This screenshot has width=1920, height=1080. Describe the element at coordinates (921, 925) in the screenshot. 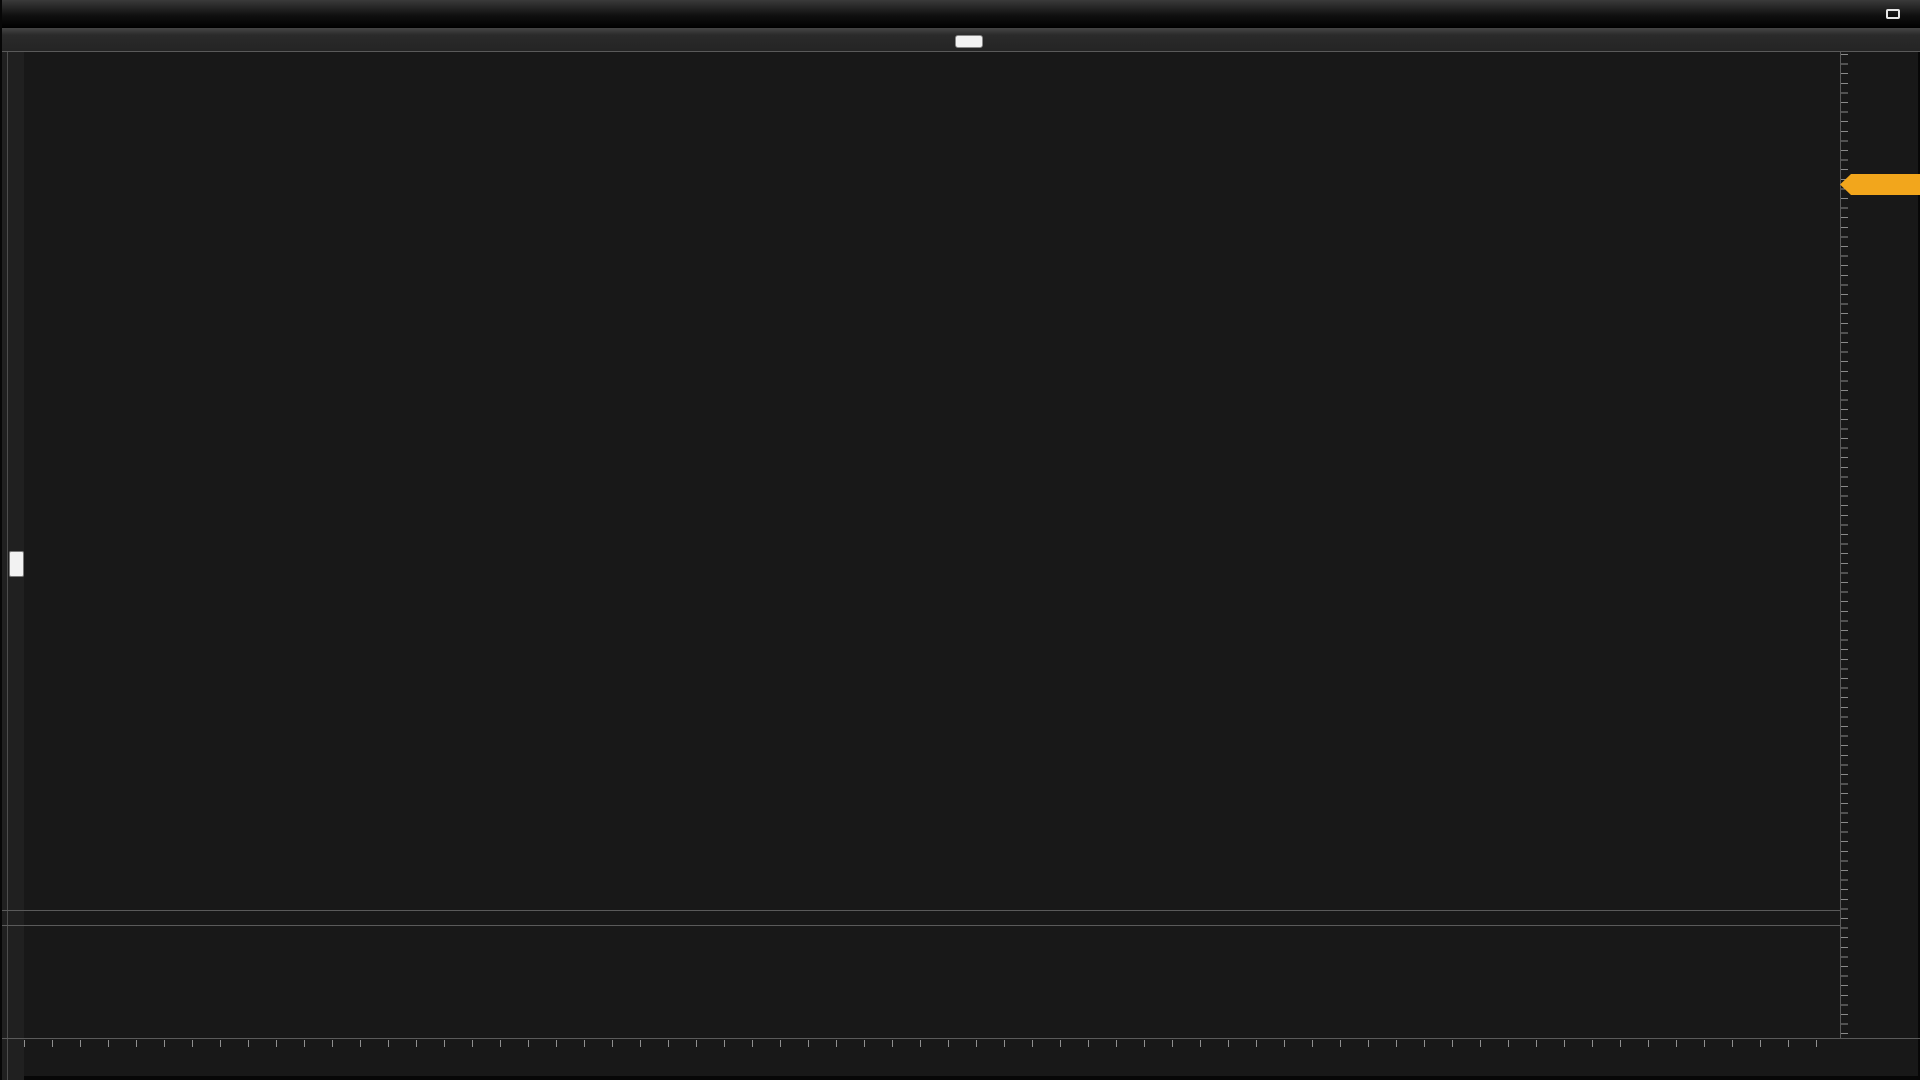

I see `stoch-top-border` at that location.